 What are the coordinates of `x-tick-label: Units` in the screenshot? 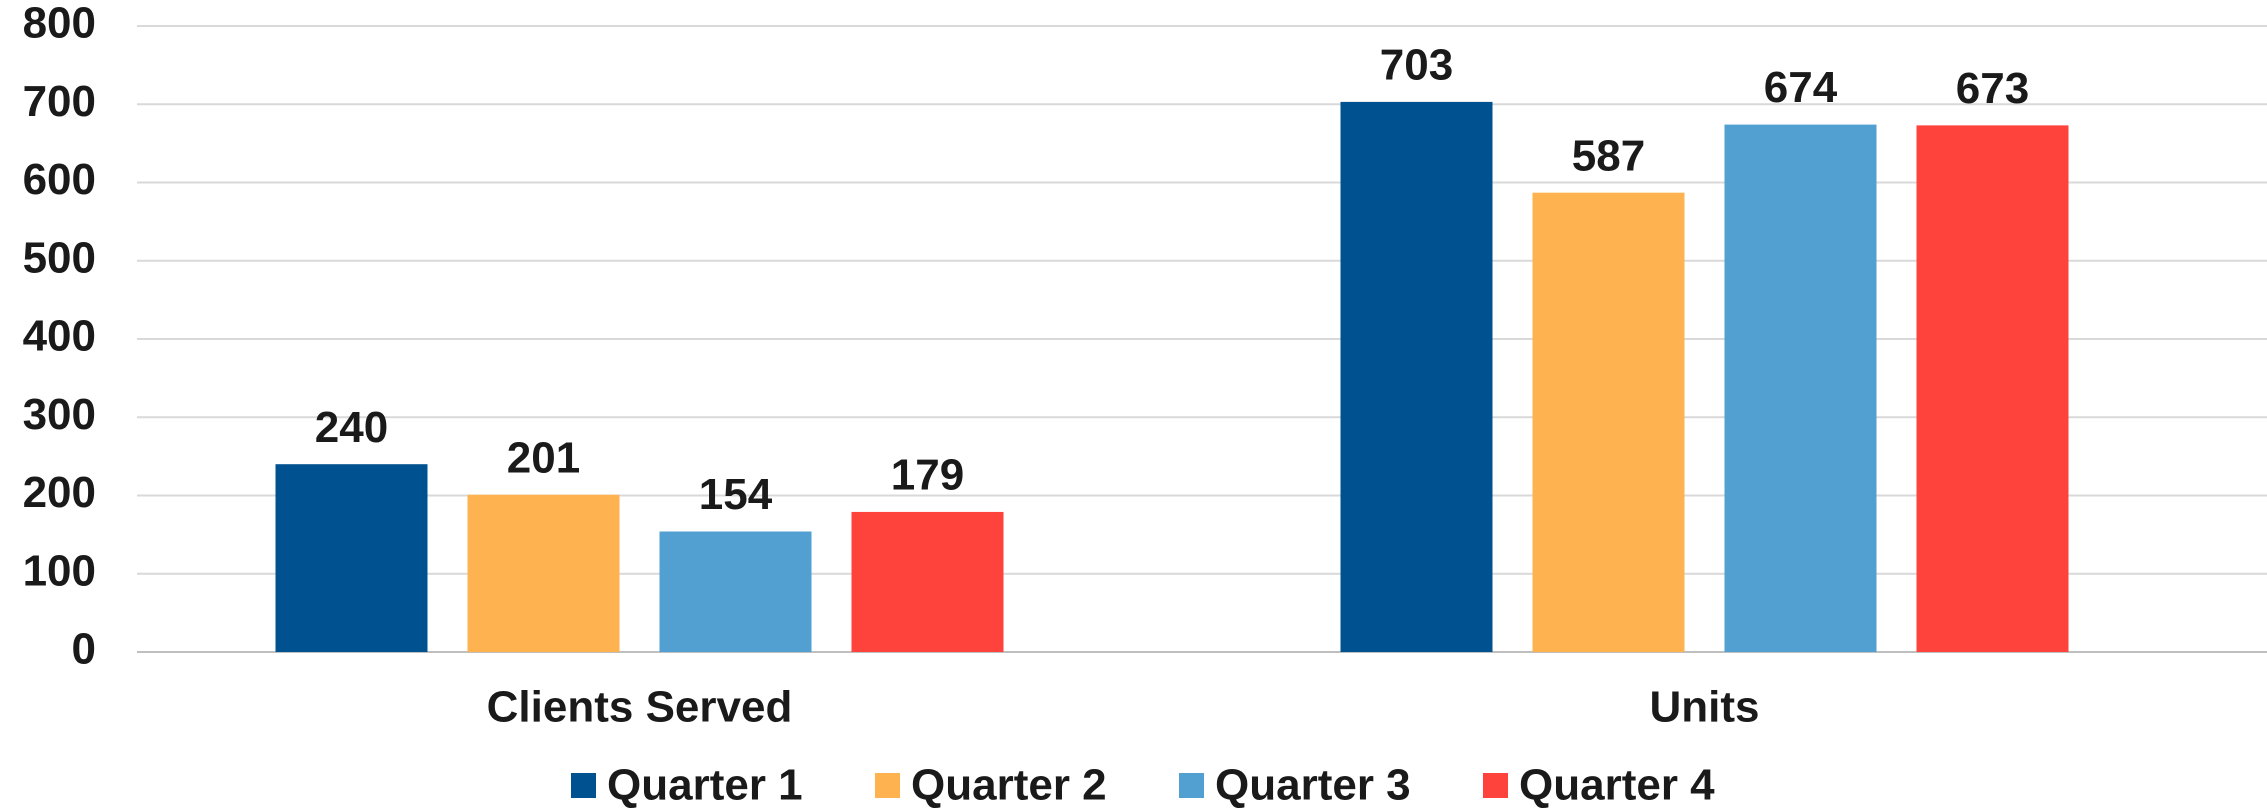 It's located at (1705, 707).